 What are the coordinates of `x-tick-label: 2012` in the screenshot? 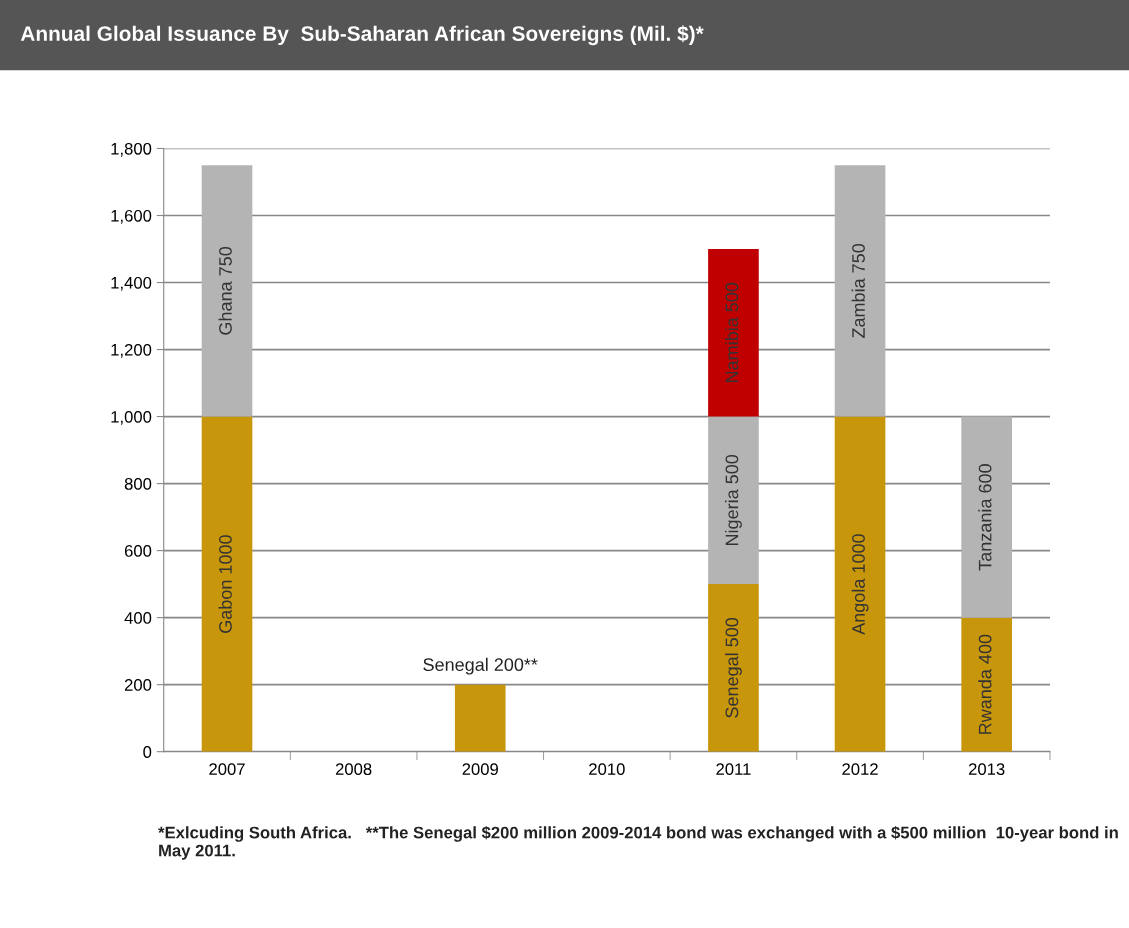 It's located at (860, 769).